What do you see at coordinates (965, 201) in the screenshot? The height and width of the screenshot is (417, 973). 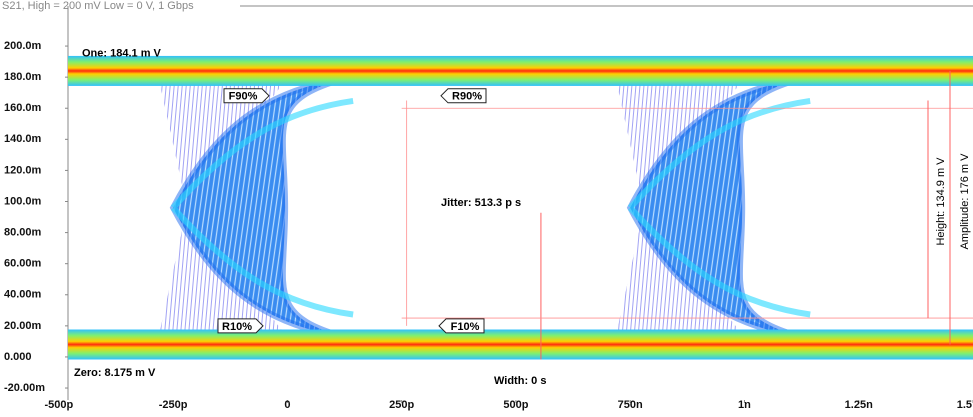 I see `annotation: Amplitude: 176 m V` at bounding box center [965, 201].